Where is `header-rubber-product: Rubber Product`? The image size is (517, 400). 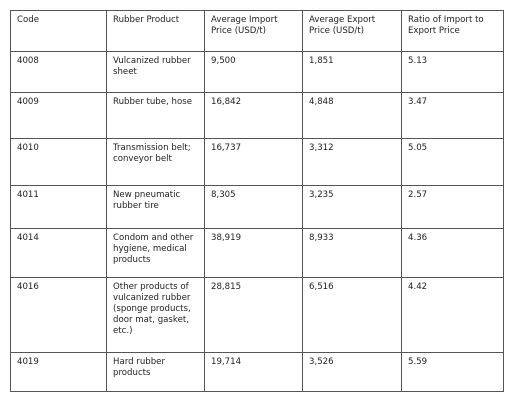
header-rubber-product: Rubber Product is located at coordinates (155, 31).